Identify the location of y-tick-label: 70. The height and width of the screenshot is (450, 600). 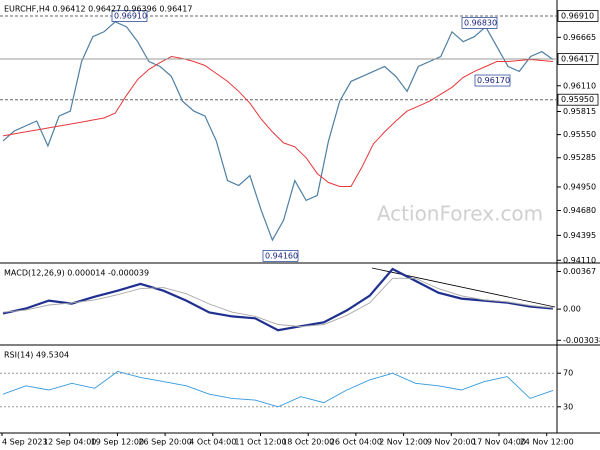
(568, 373).